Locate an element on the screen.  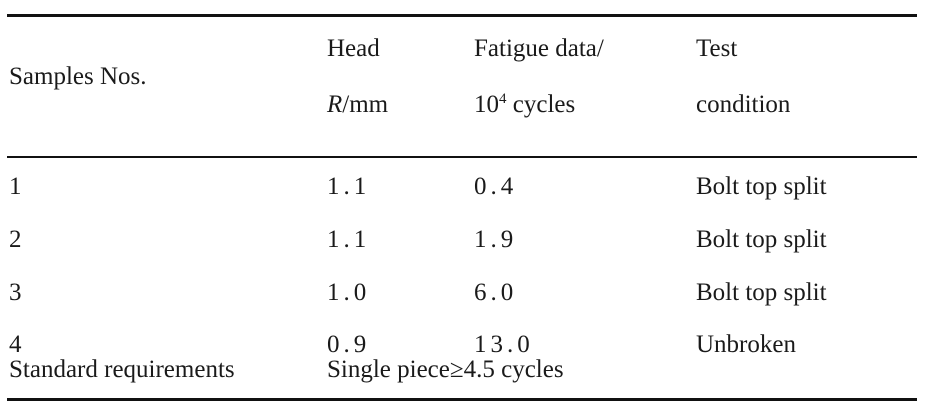
header-fatigue-line1: Fatigue data/ is located at coordinates (539, 48).